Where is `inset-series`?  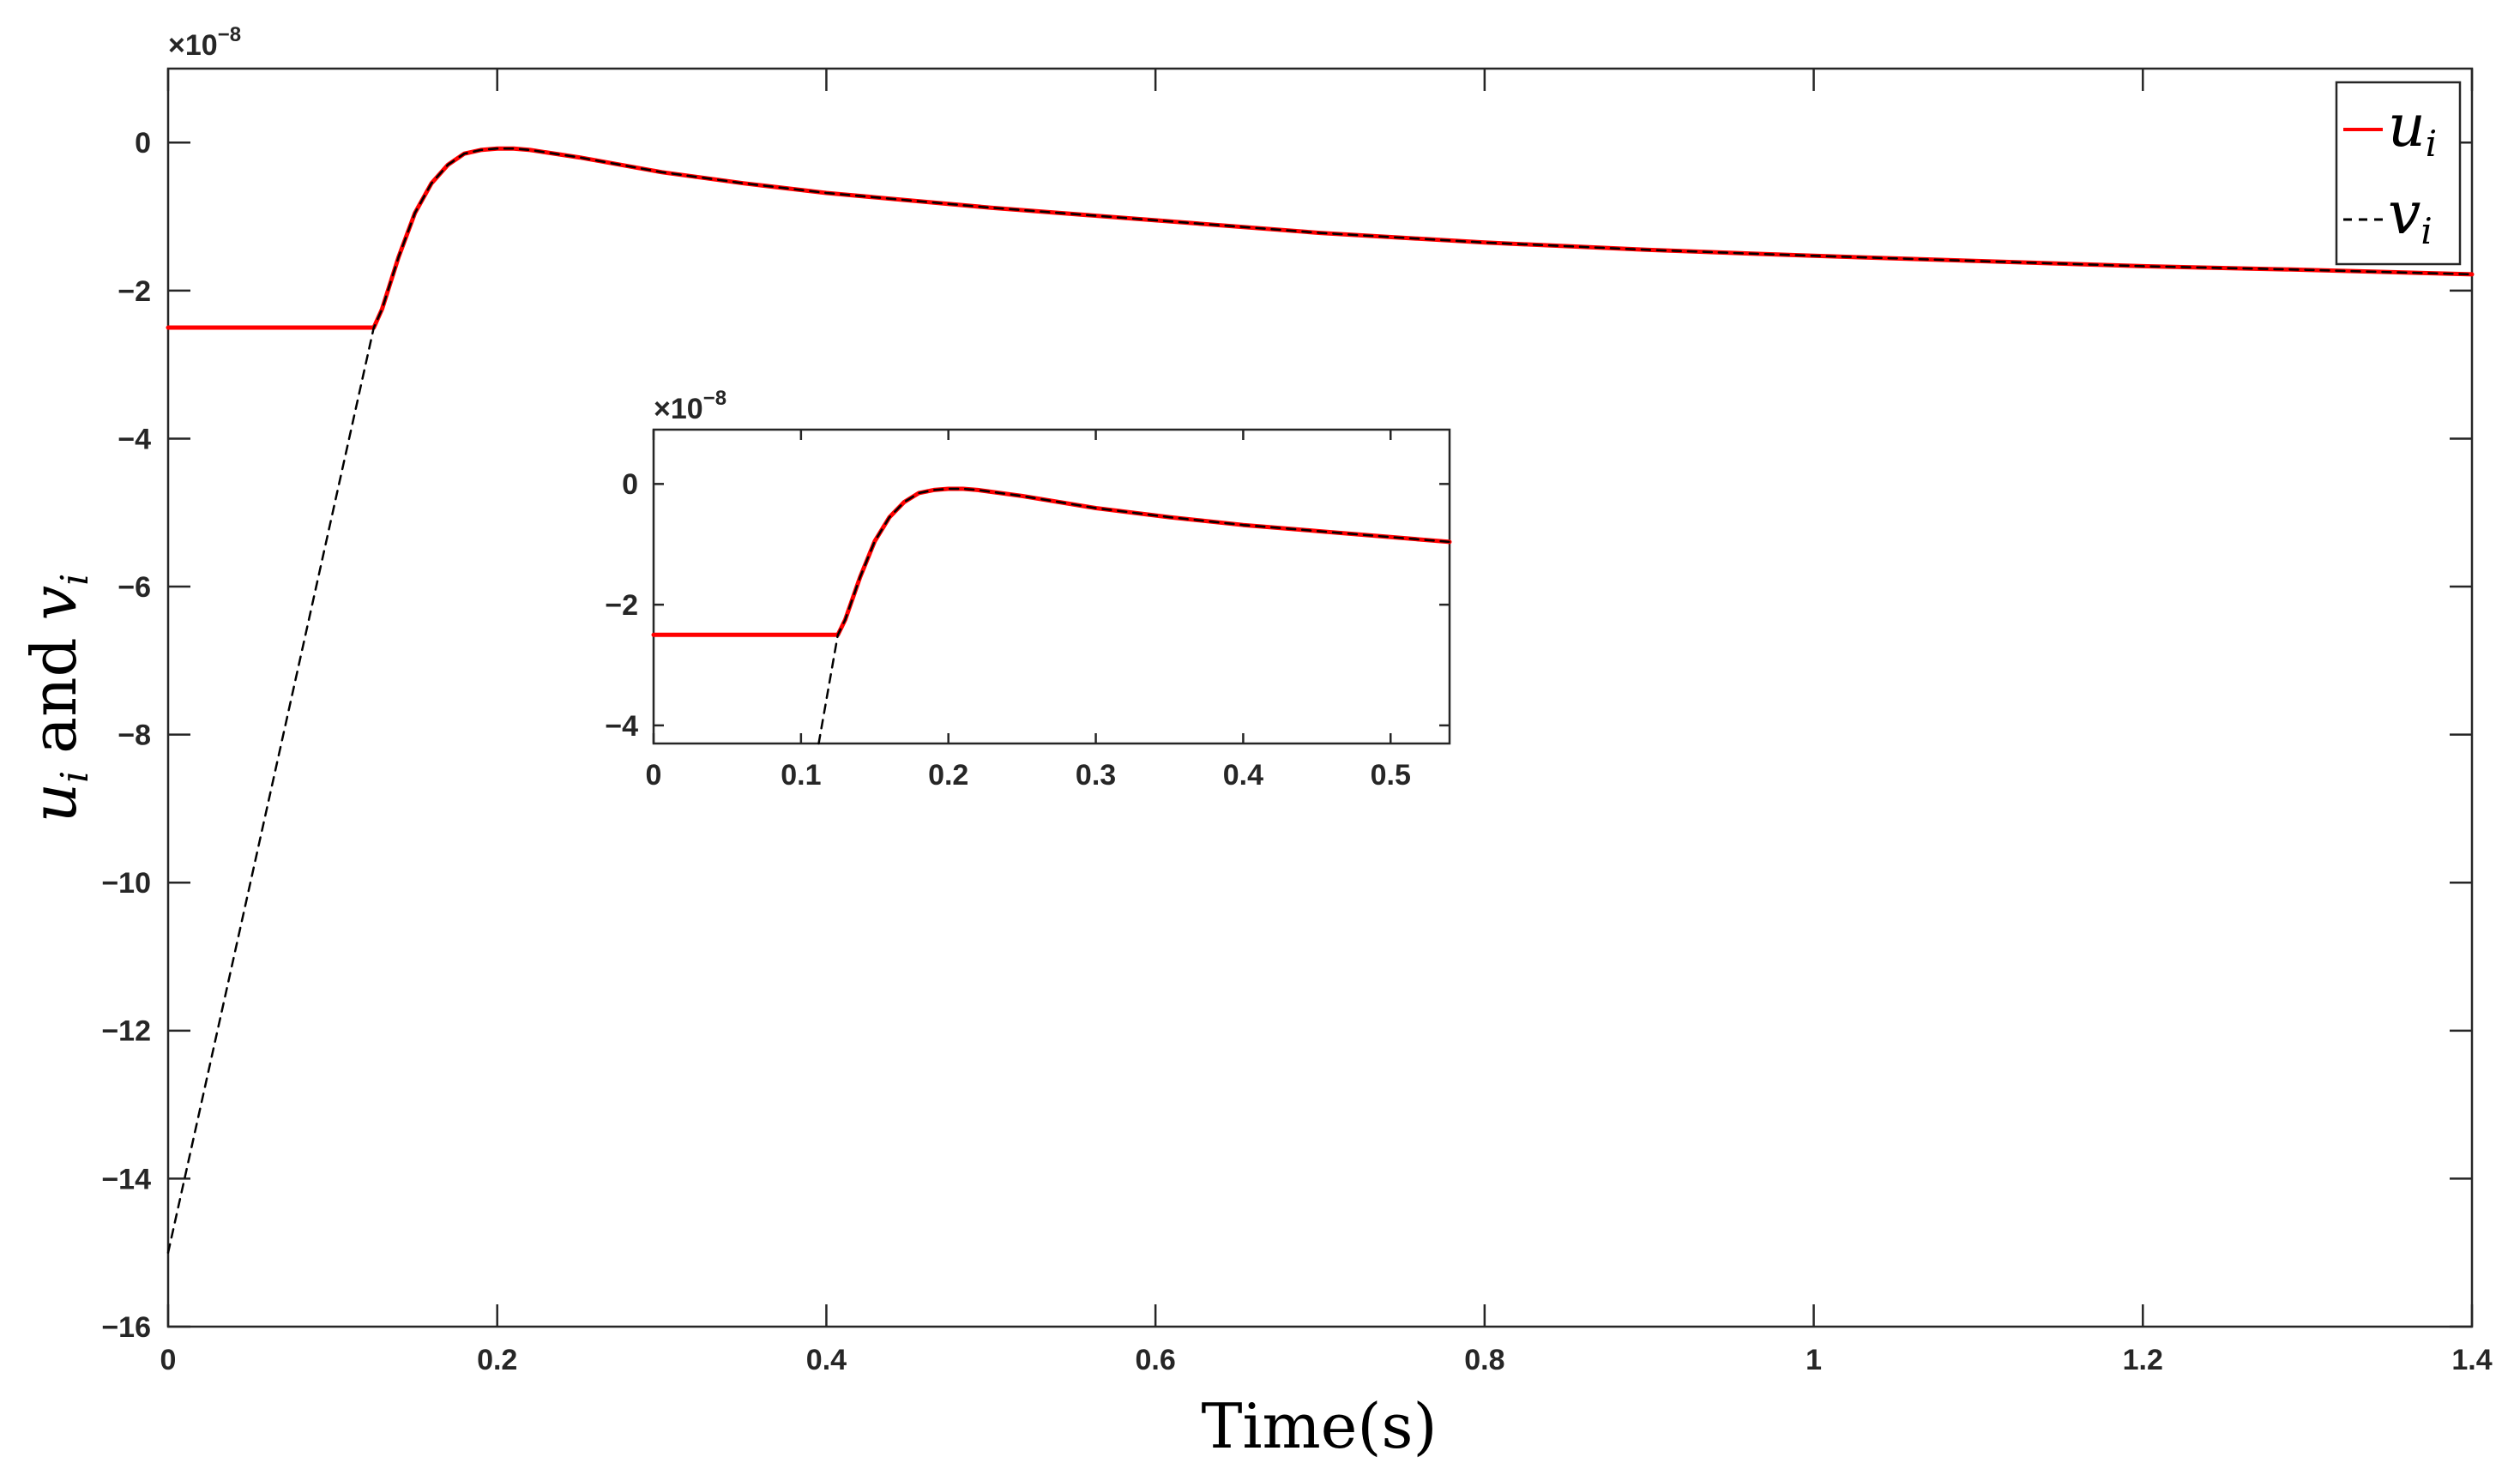
inset-series is located at coordinates (1051, 615).